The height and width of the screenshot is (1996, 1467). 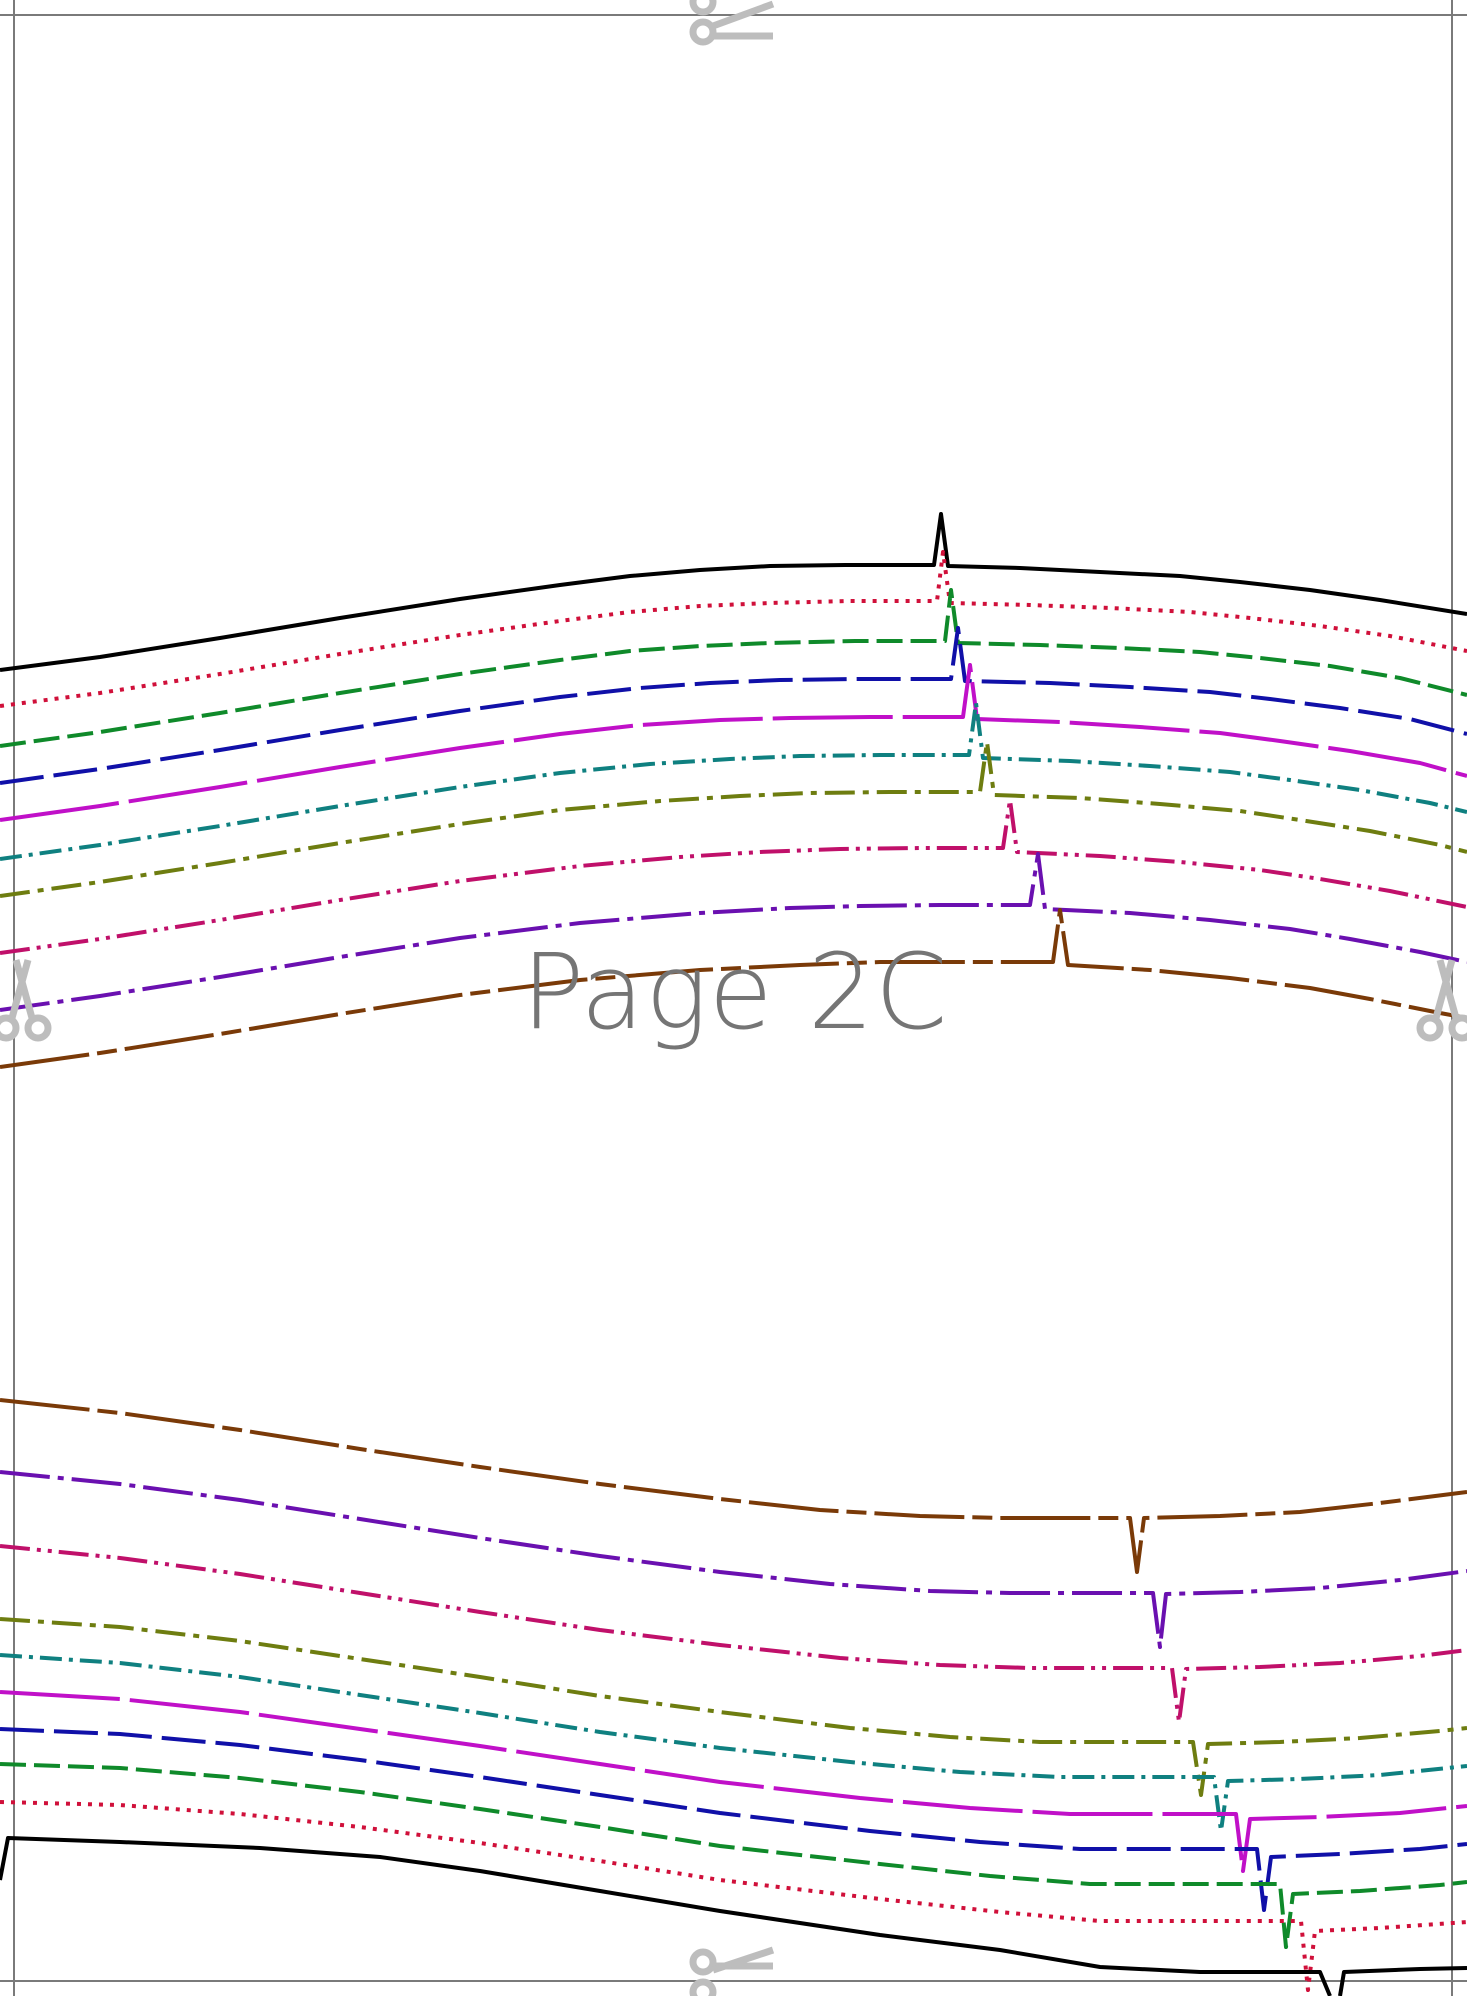 I want to click on upper-line-brown, so click(x=733, y=988).